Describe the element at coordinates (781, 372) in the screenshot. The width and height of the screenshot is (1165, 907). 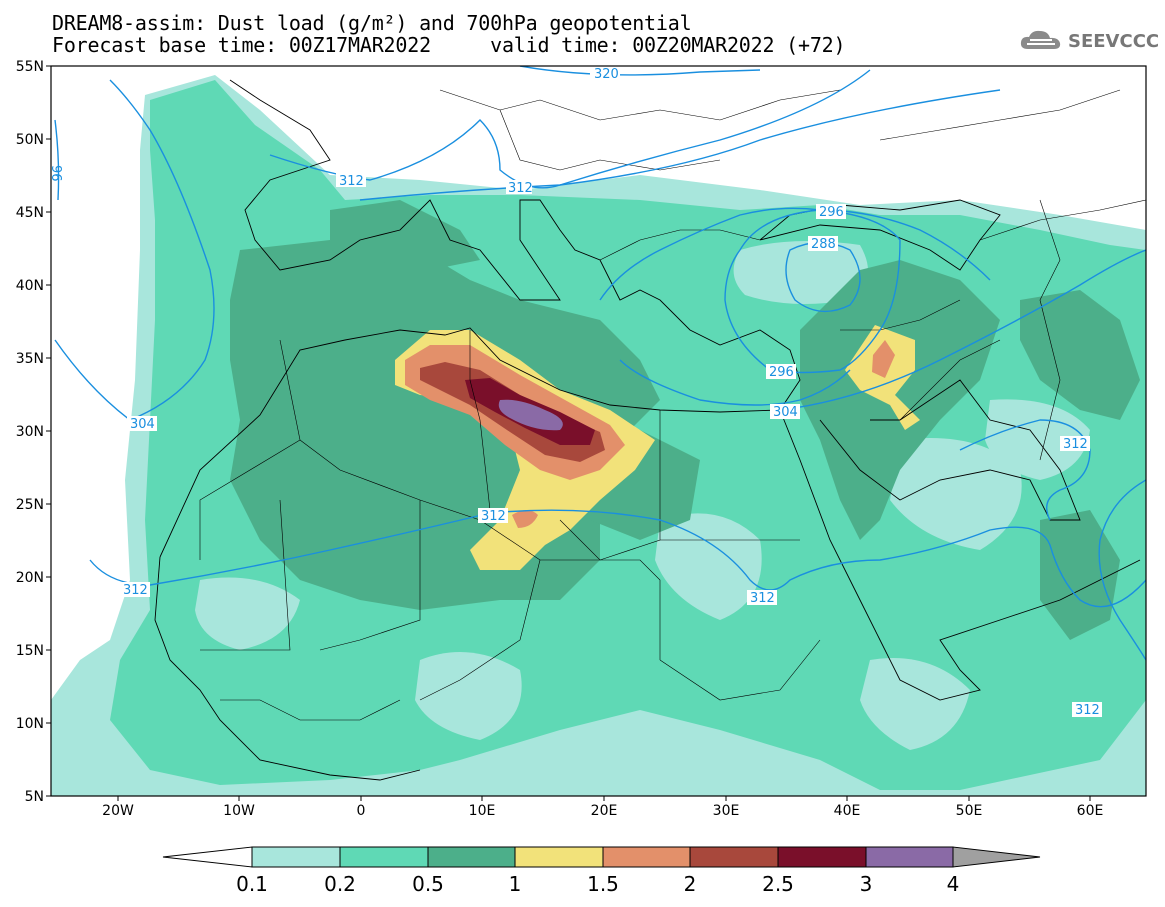
I see `contour-label-296-south: 296` at that location.